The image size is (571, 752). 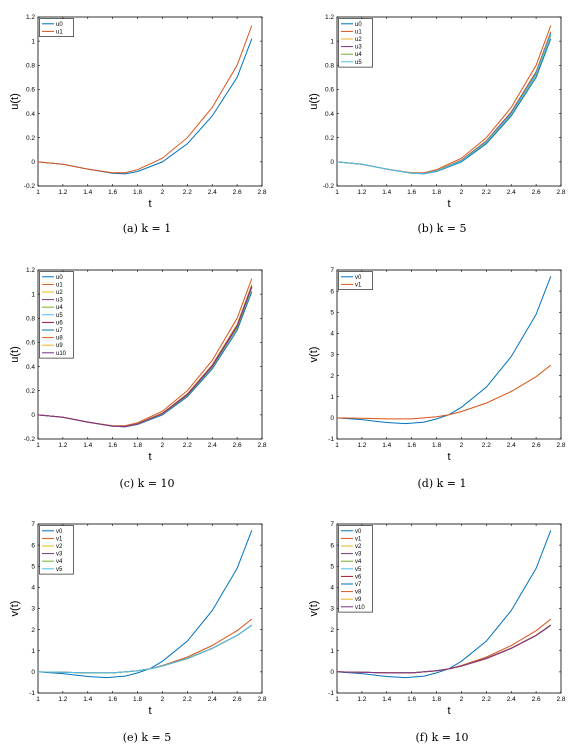 I want to click on panel-caption: (f) k = 10, so click(x=441, y=737).